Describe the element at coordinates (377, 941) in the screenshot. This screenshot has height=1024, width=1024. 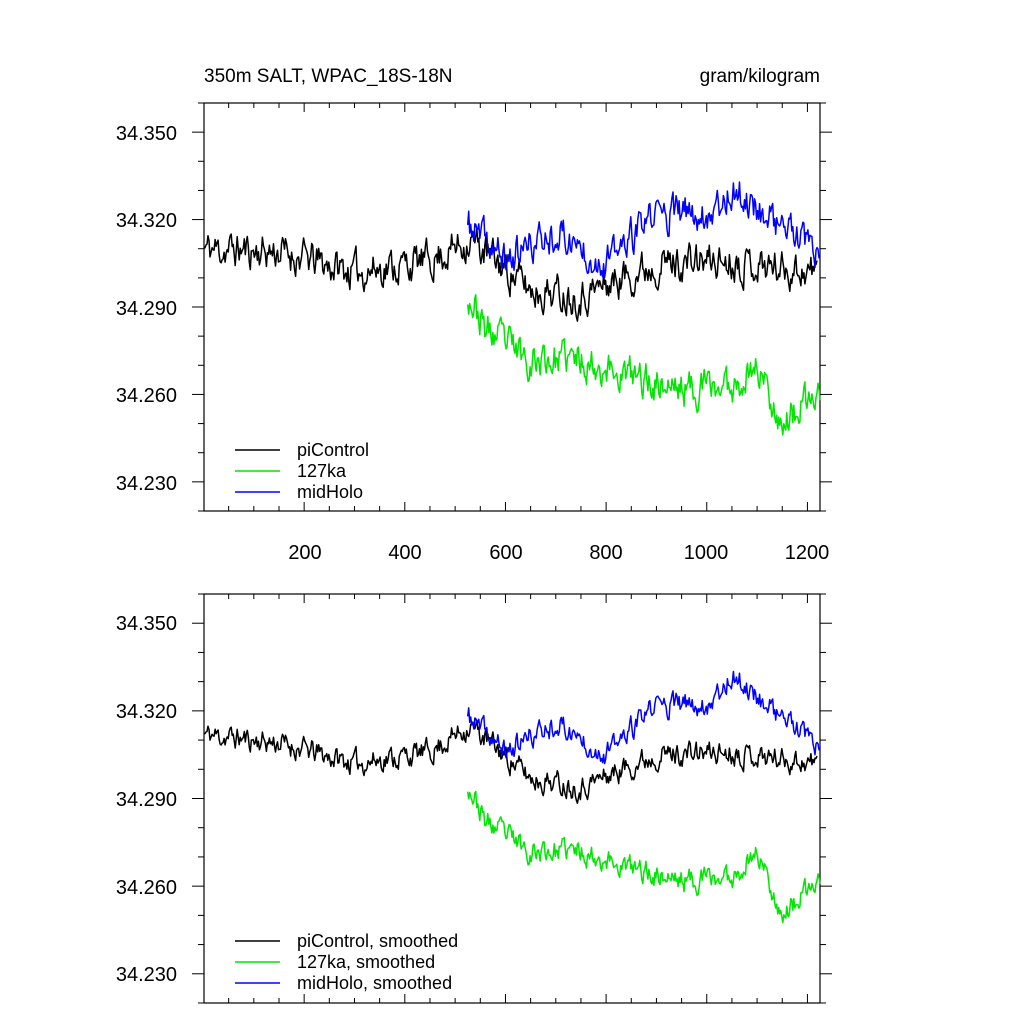
I see `legend-label: piControl, smoothed` at that location.